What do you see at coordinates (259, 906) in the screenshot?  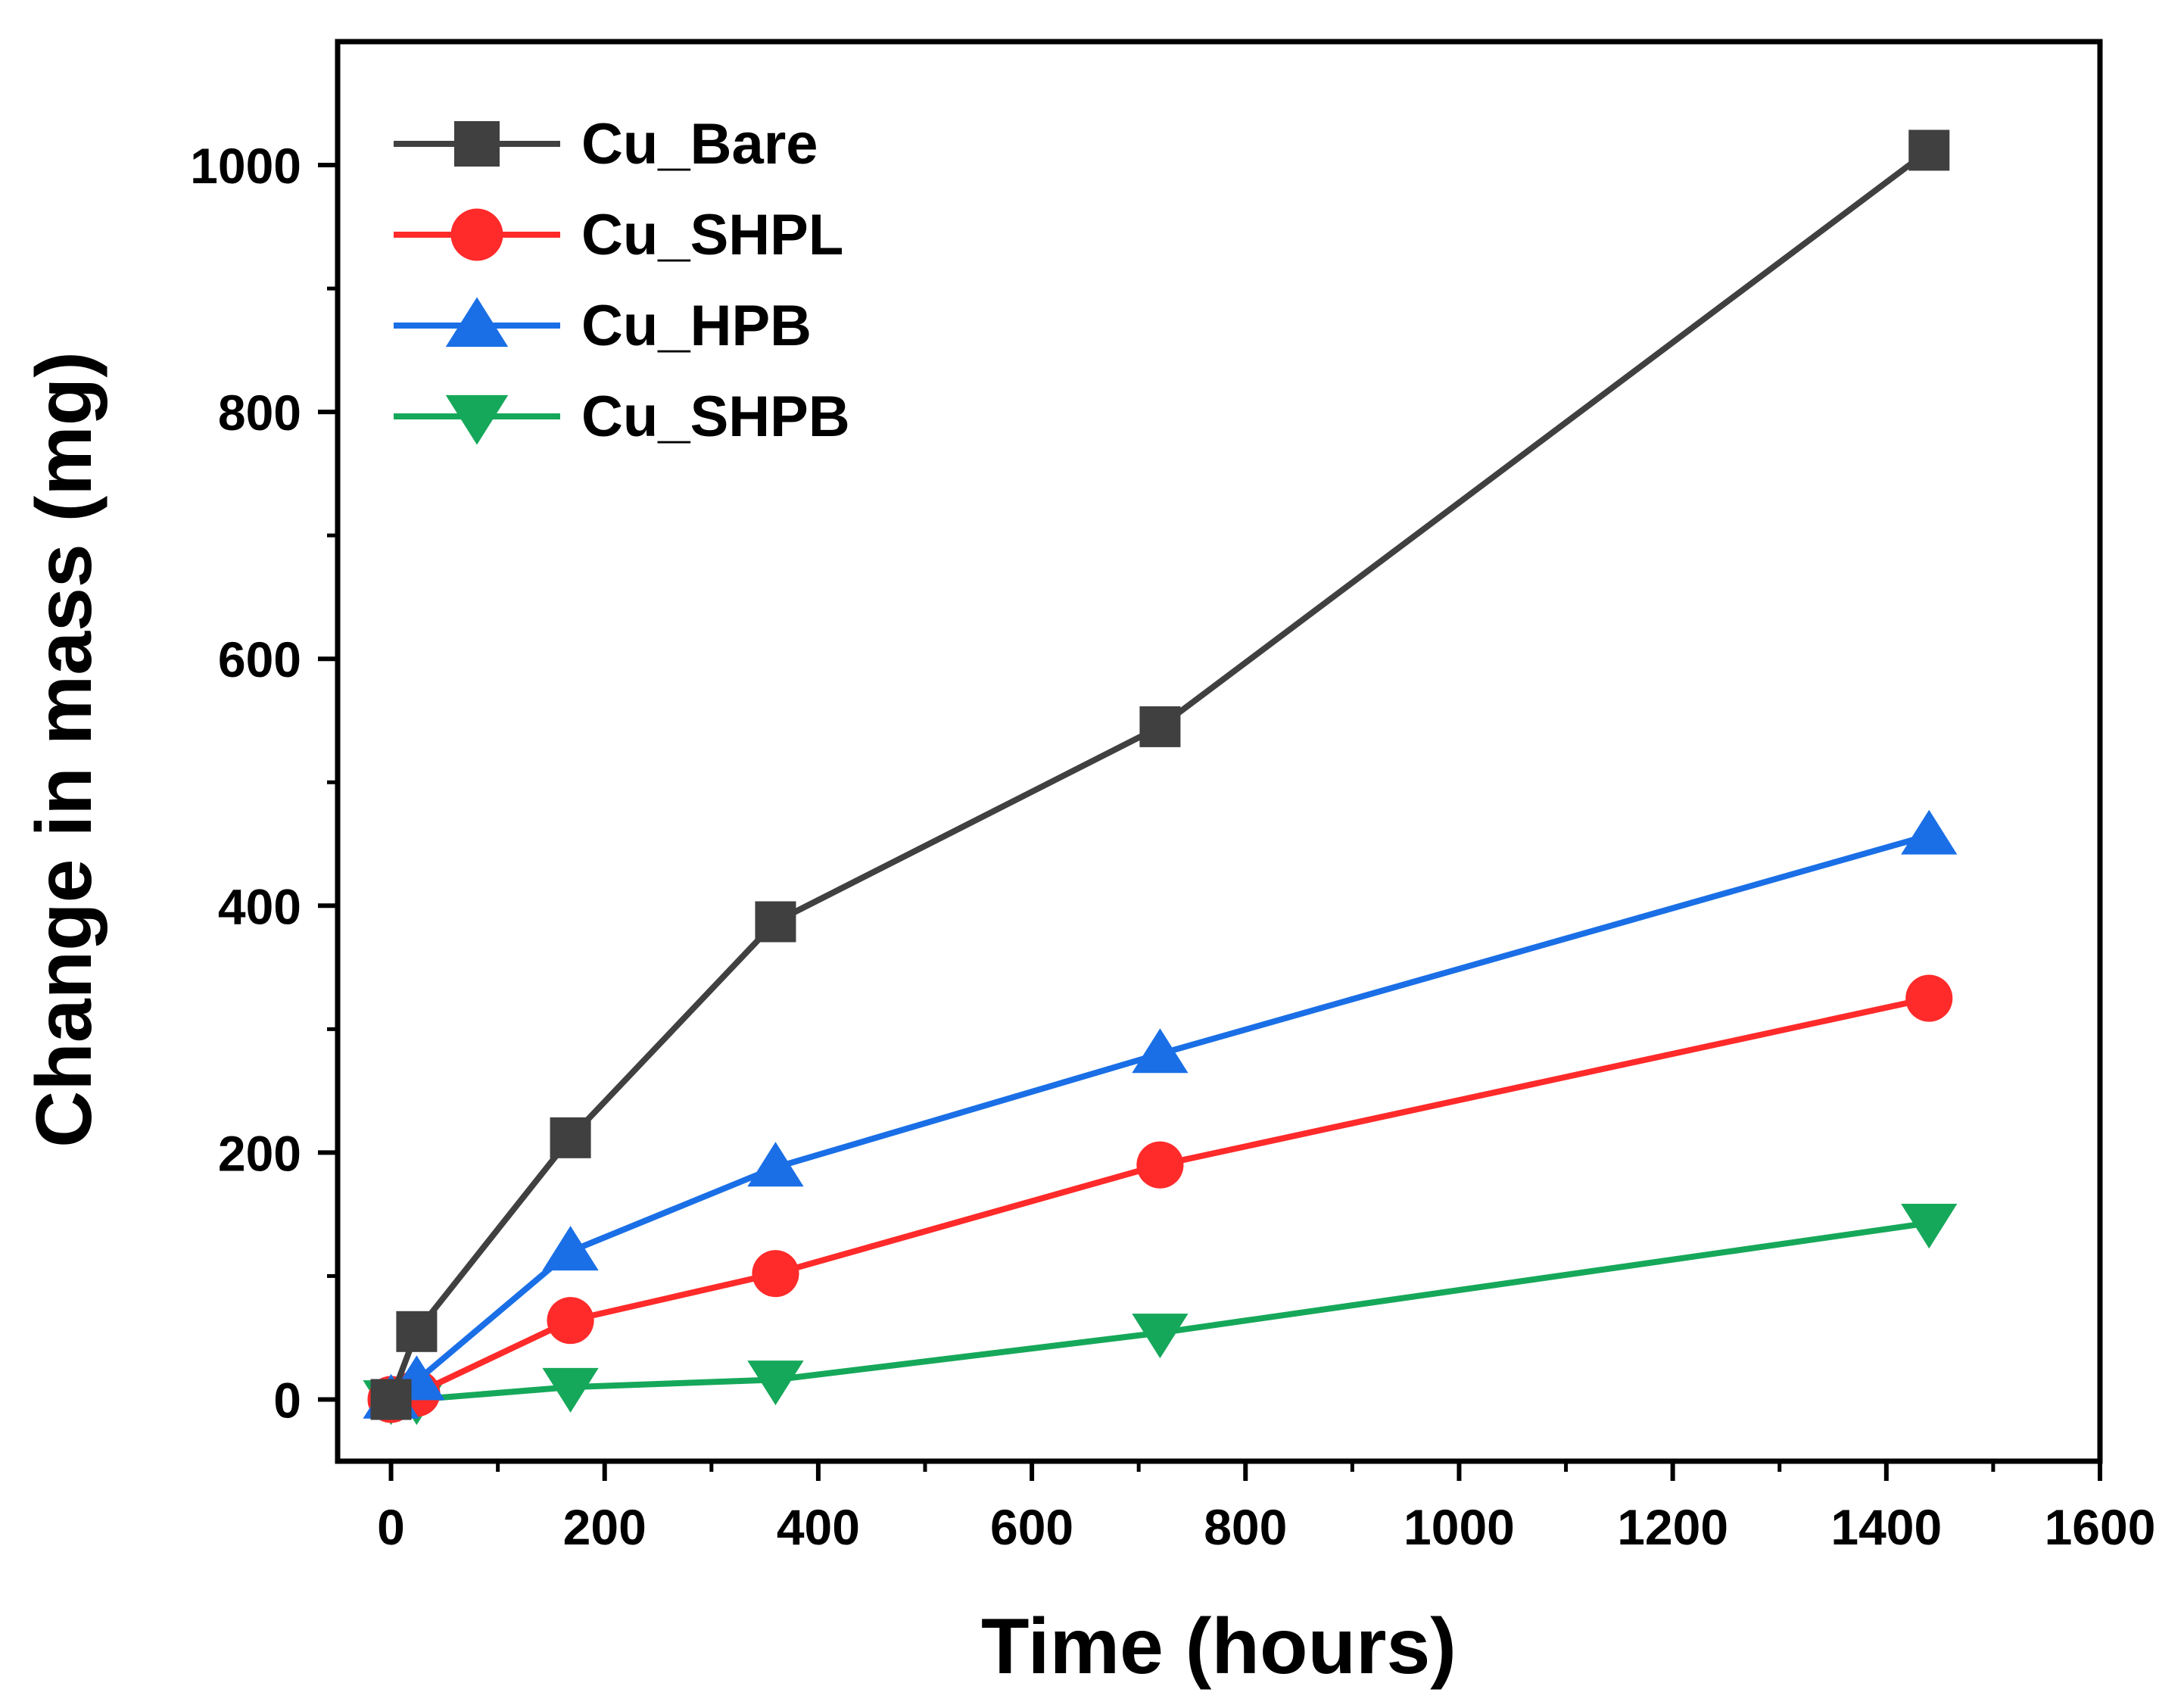 I see `y-tick-label: 400` at bounding box center [259, 906].